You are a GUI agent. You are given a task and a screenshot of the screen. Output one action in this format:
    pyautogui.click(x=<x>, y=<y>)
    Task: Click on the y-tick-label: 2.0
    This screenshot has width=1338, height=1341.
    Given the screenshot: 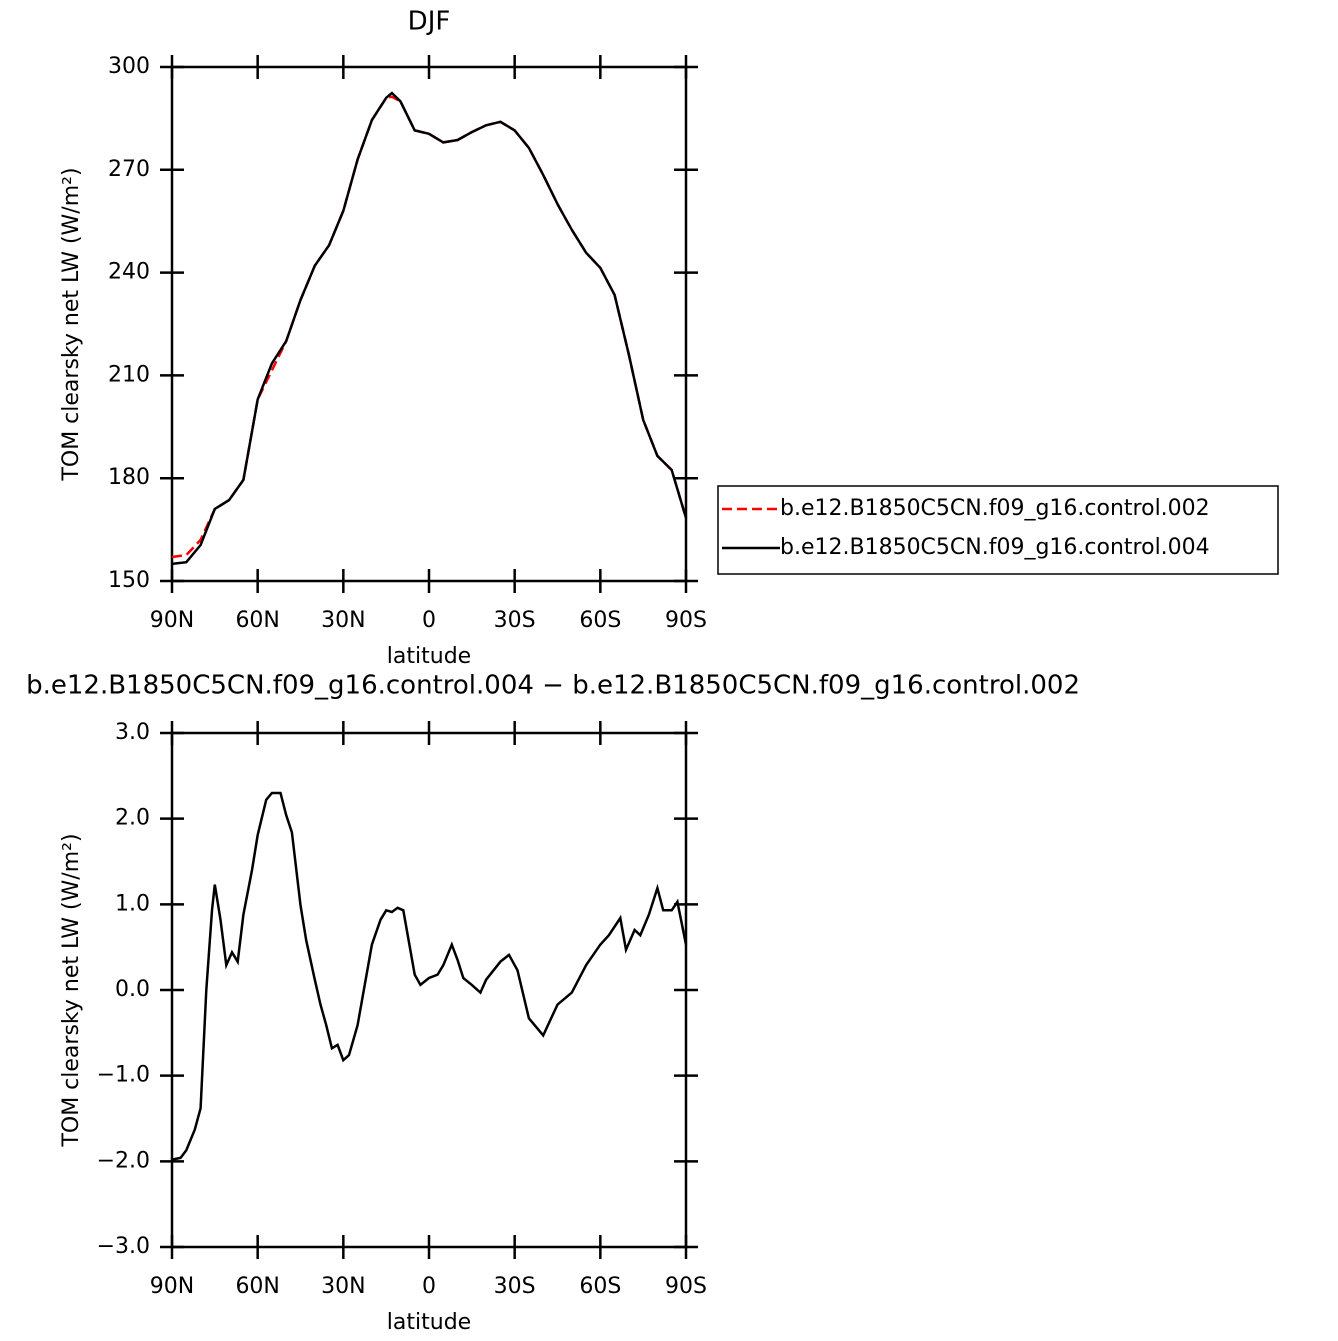 What is the action you would take?
    pyautogui.click(x=132, y=818)
    